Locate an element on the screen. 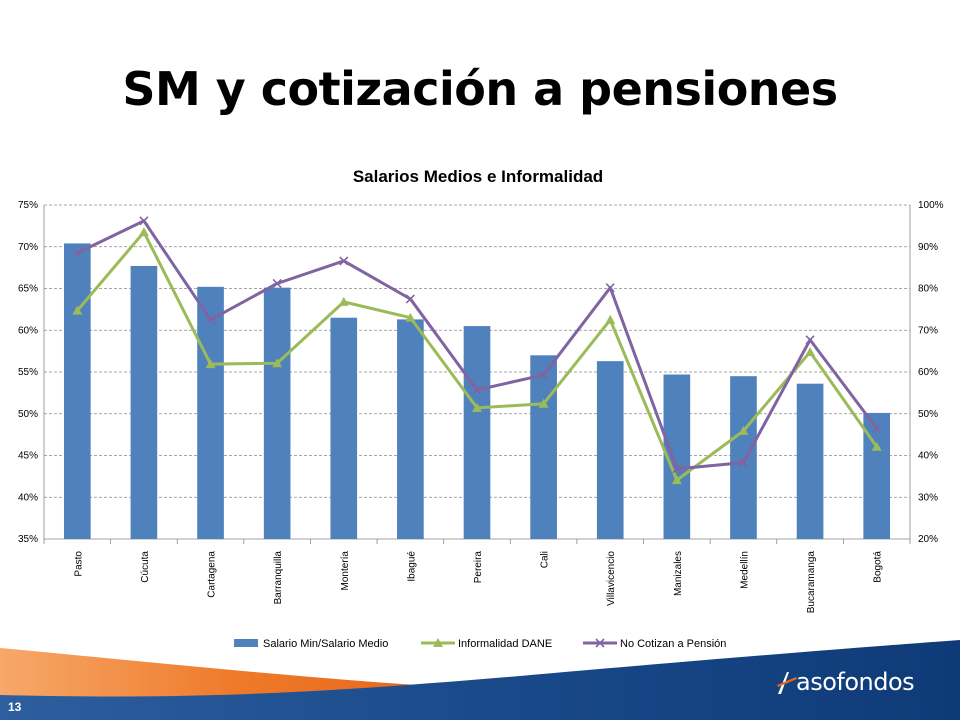  left-tick-label: 70% is located at coordinates (28, 247).